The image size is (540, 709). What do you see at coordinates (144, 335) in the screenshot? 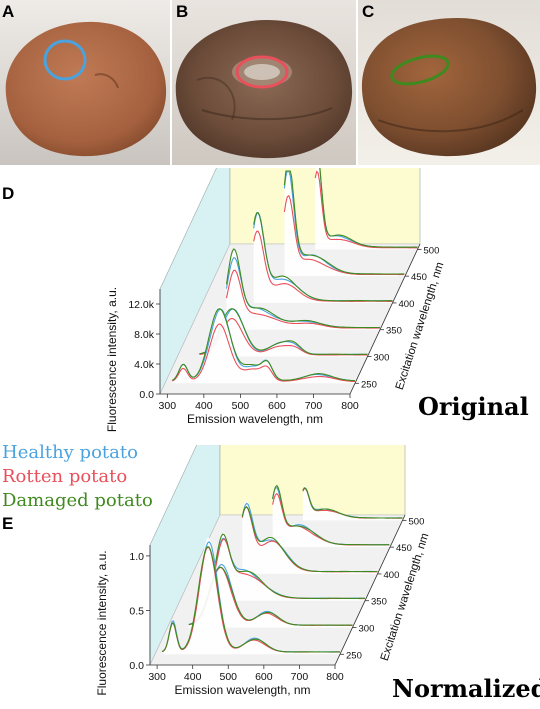
I see `y-tick-label-2: 8.0k` at bounding box center [144, 335].